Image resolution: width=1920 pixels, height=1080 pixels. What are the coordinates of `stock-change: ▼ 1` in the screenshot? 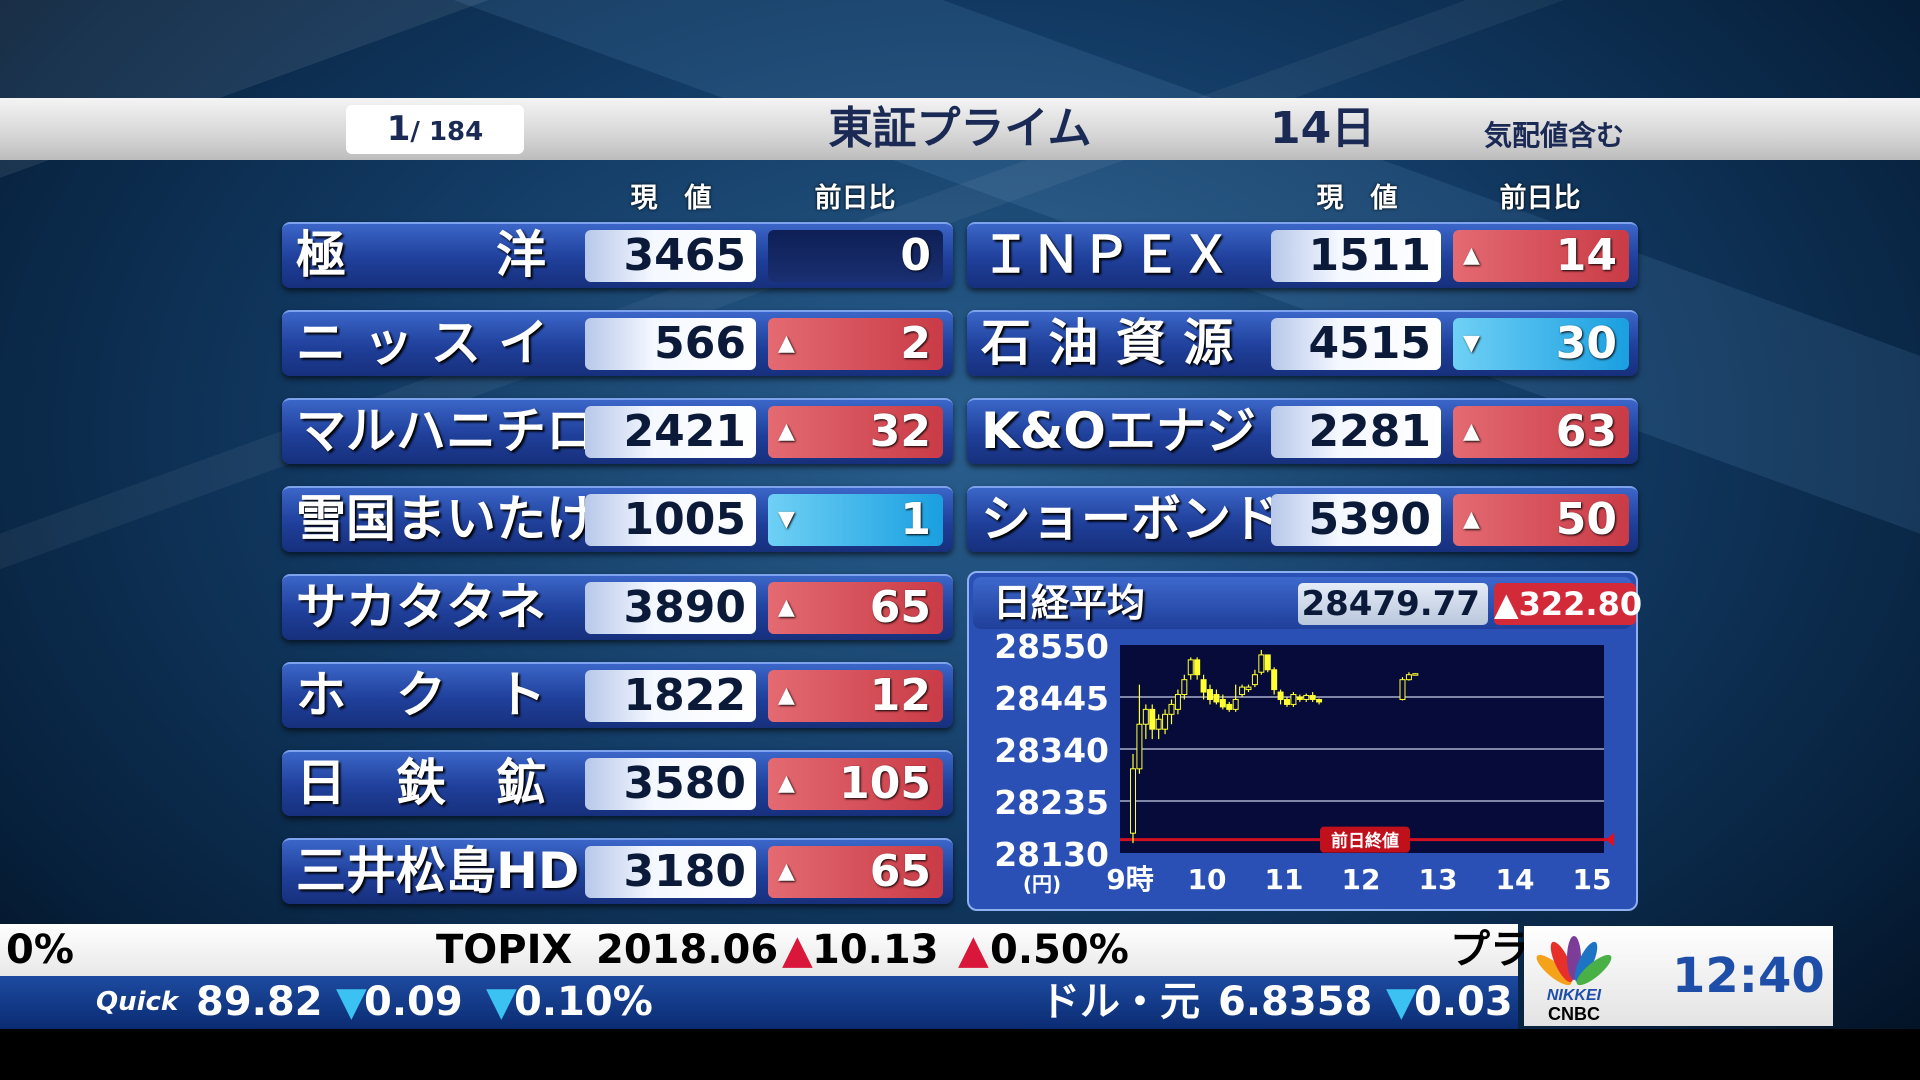 It's located at (855, 520).